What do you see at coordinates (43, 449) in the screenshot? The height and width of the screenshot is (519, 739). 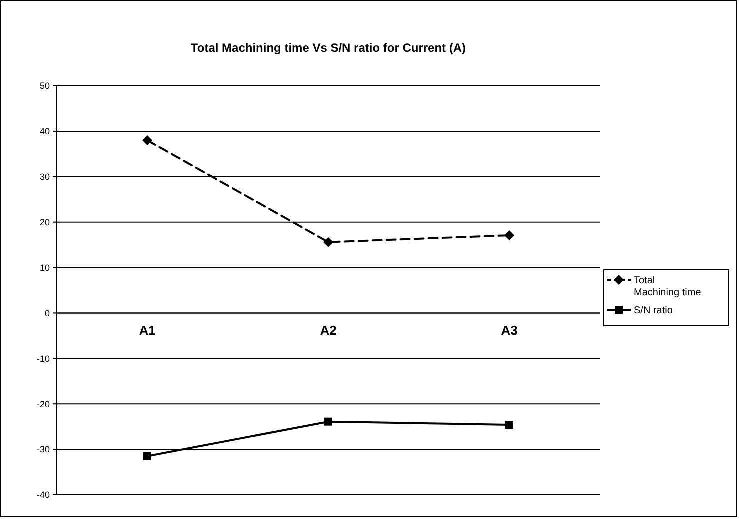 I see `y-tick-label: -30` at bounding box center [43, 449].